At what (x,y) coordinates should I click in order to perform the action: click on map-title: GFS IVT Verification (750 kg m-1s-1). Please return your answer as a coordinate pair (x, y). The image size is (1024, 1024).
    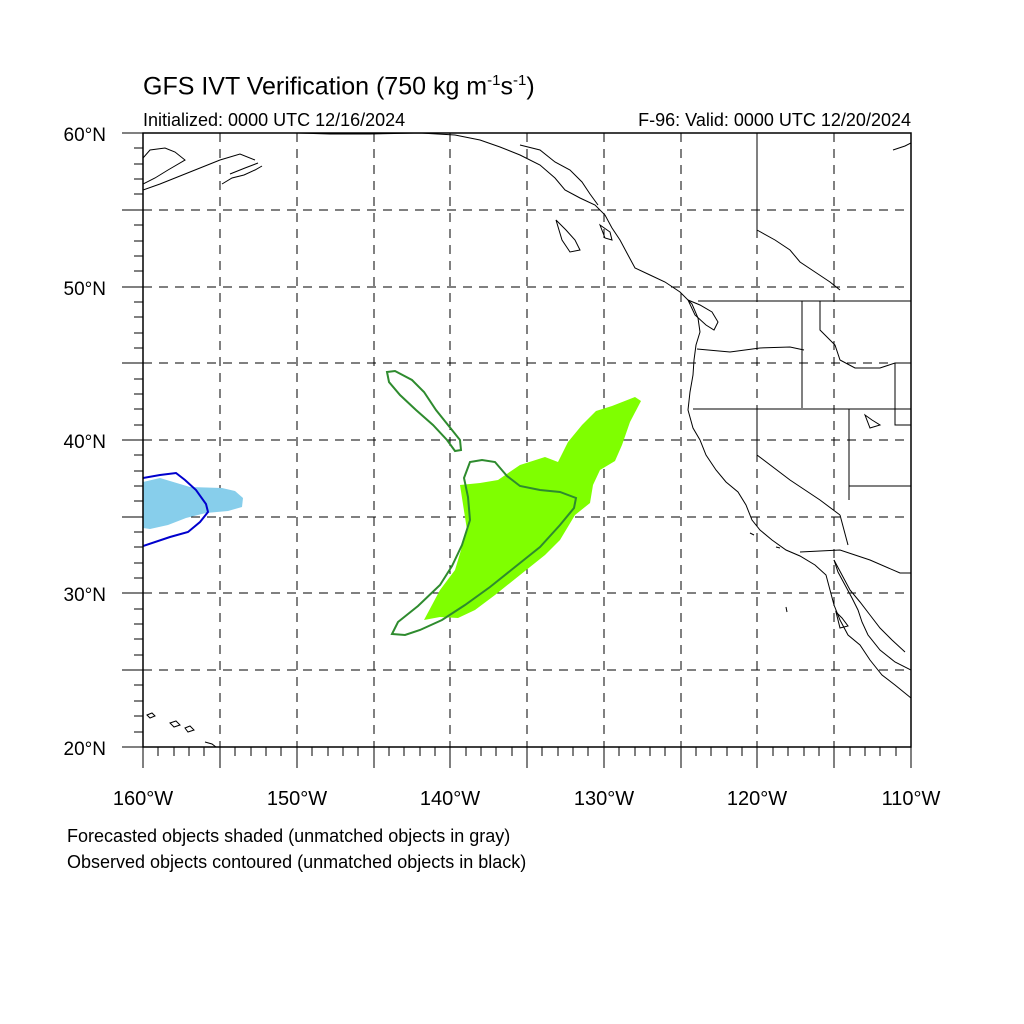
    Looking at the image, I should click on (339, 86).